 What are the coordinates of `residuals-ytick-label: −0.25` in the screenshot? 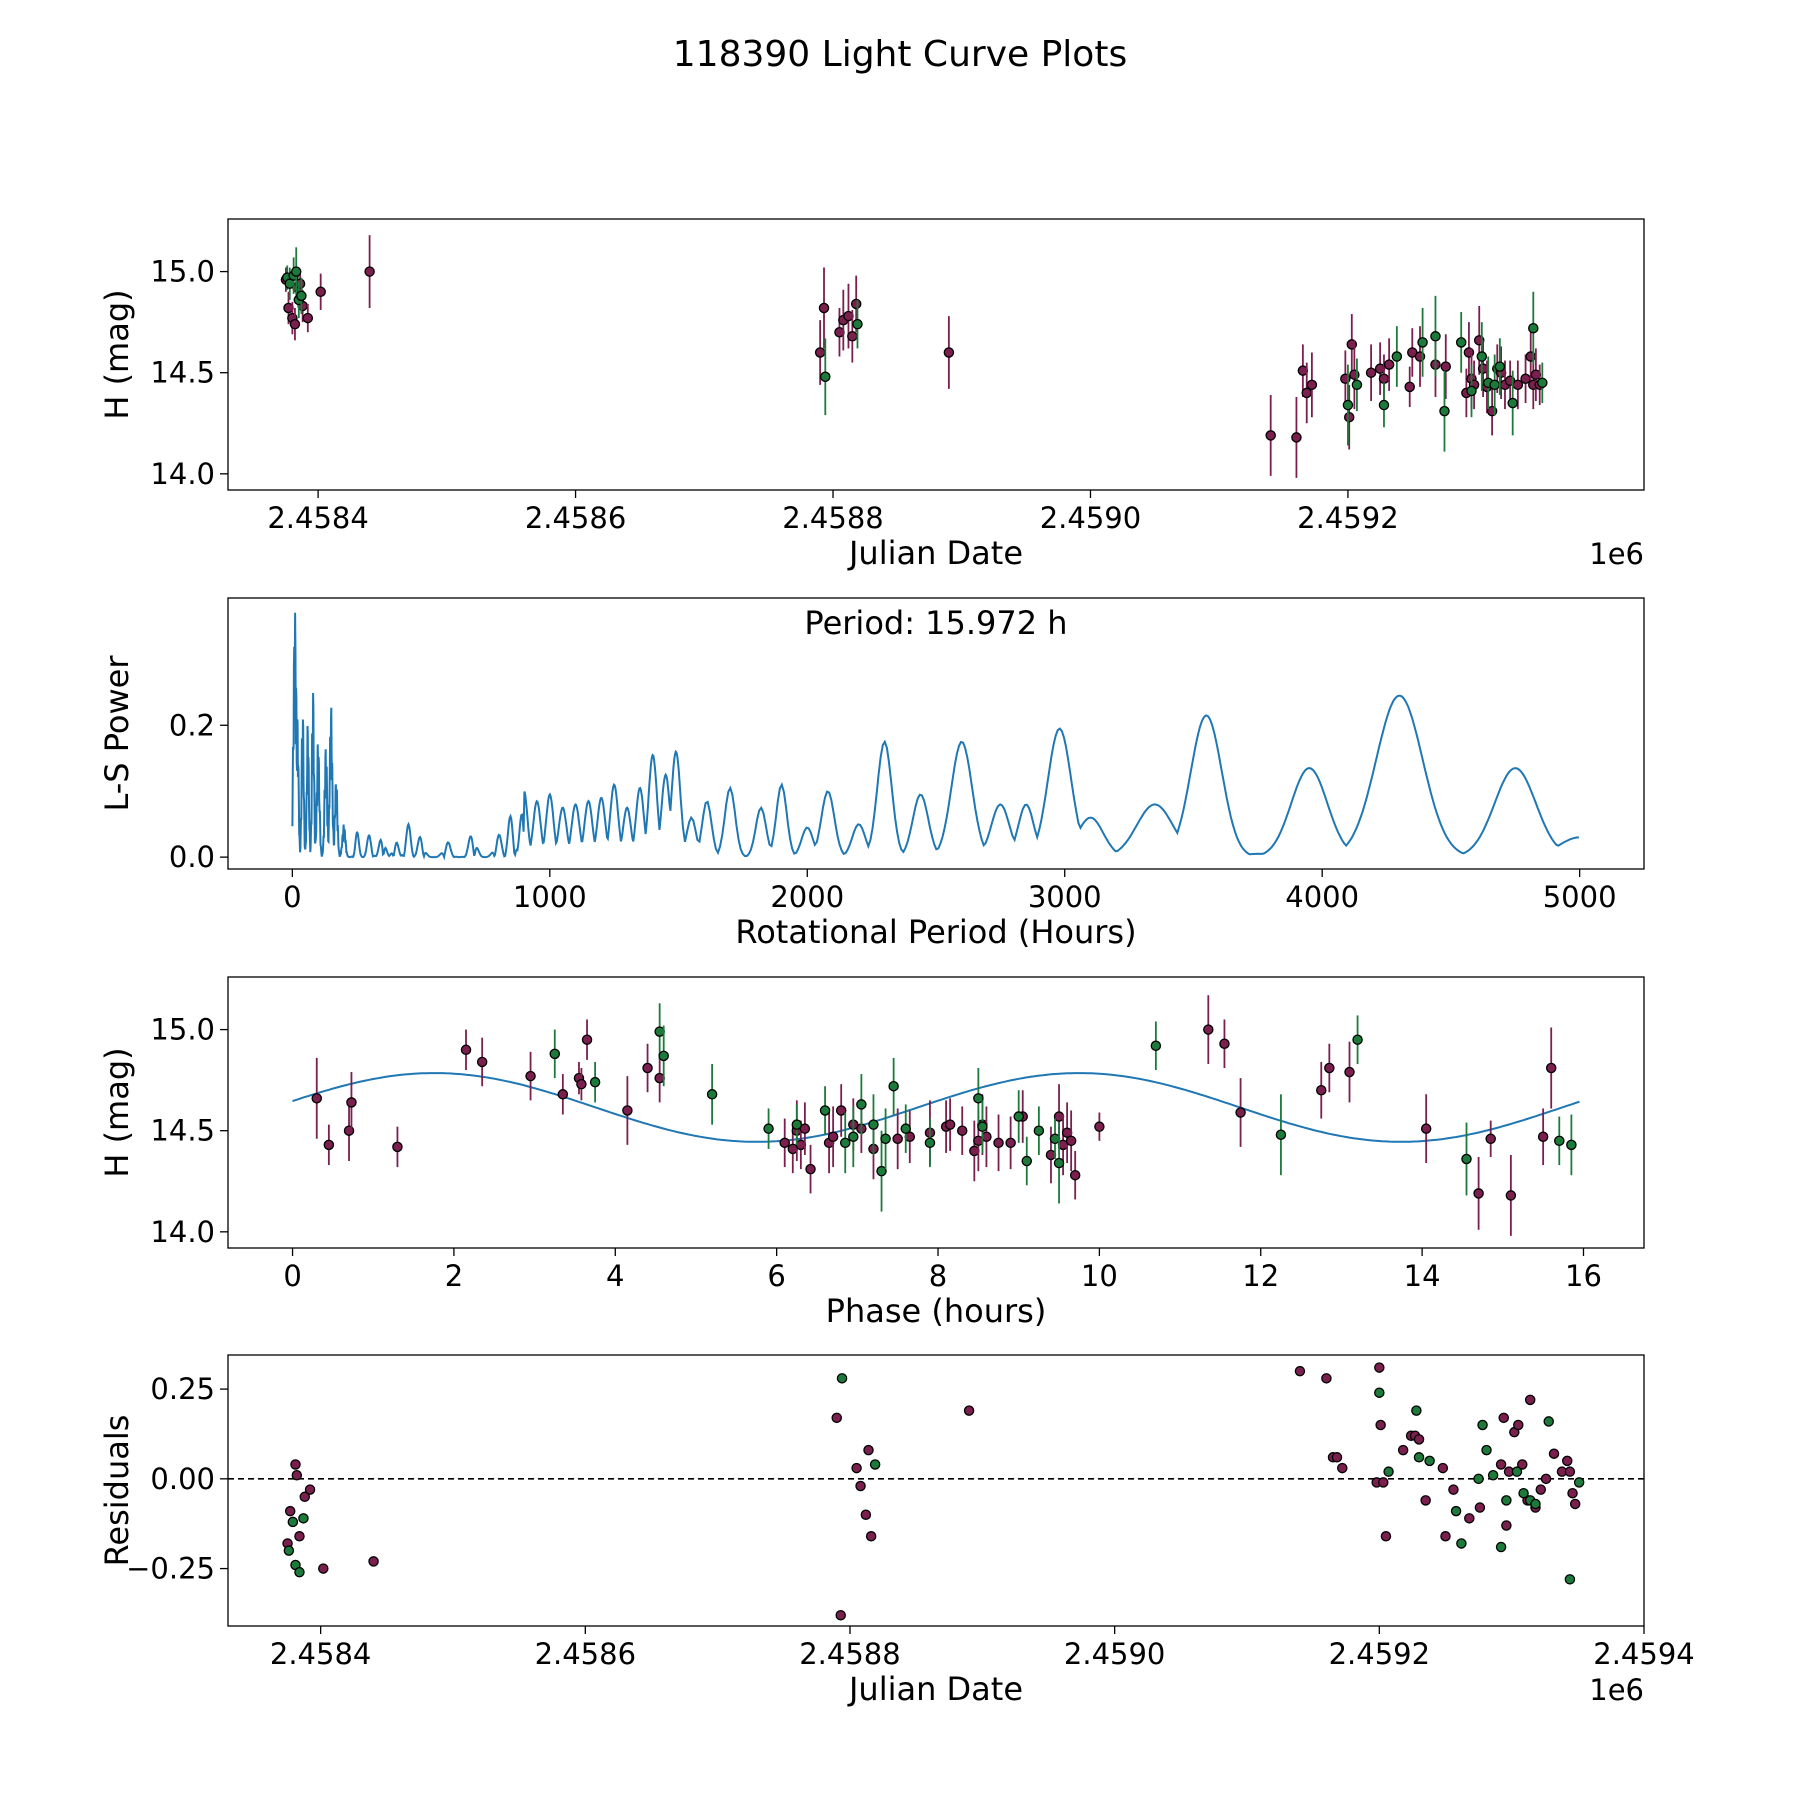 It's located at (170, 1569).